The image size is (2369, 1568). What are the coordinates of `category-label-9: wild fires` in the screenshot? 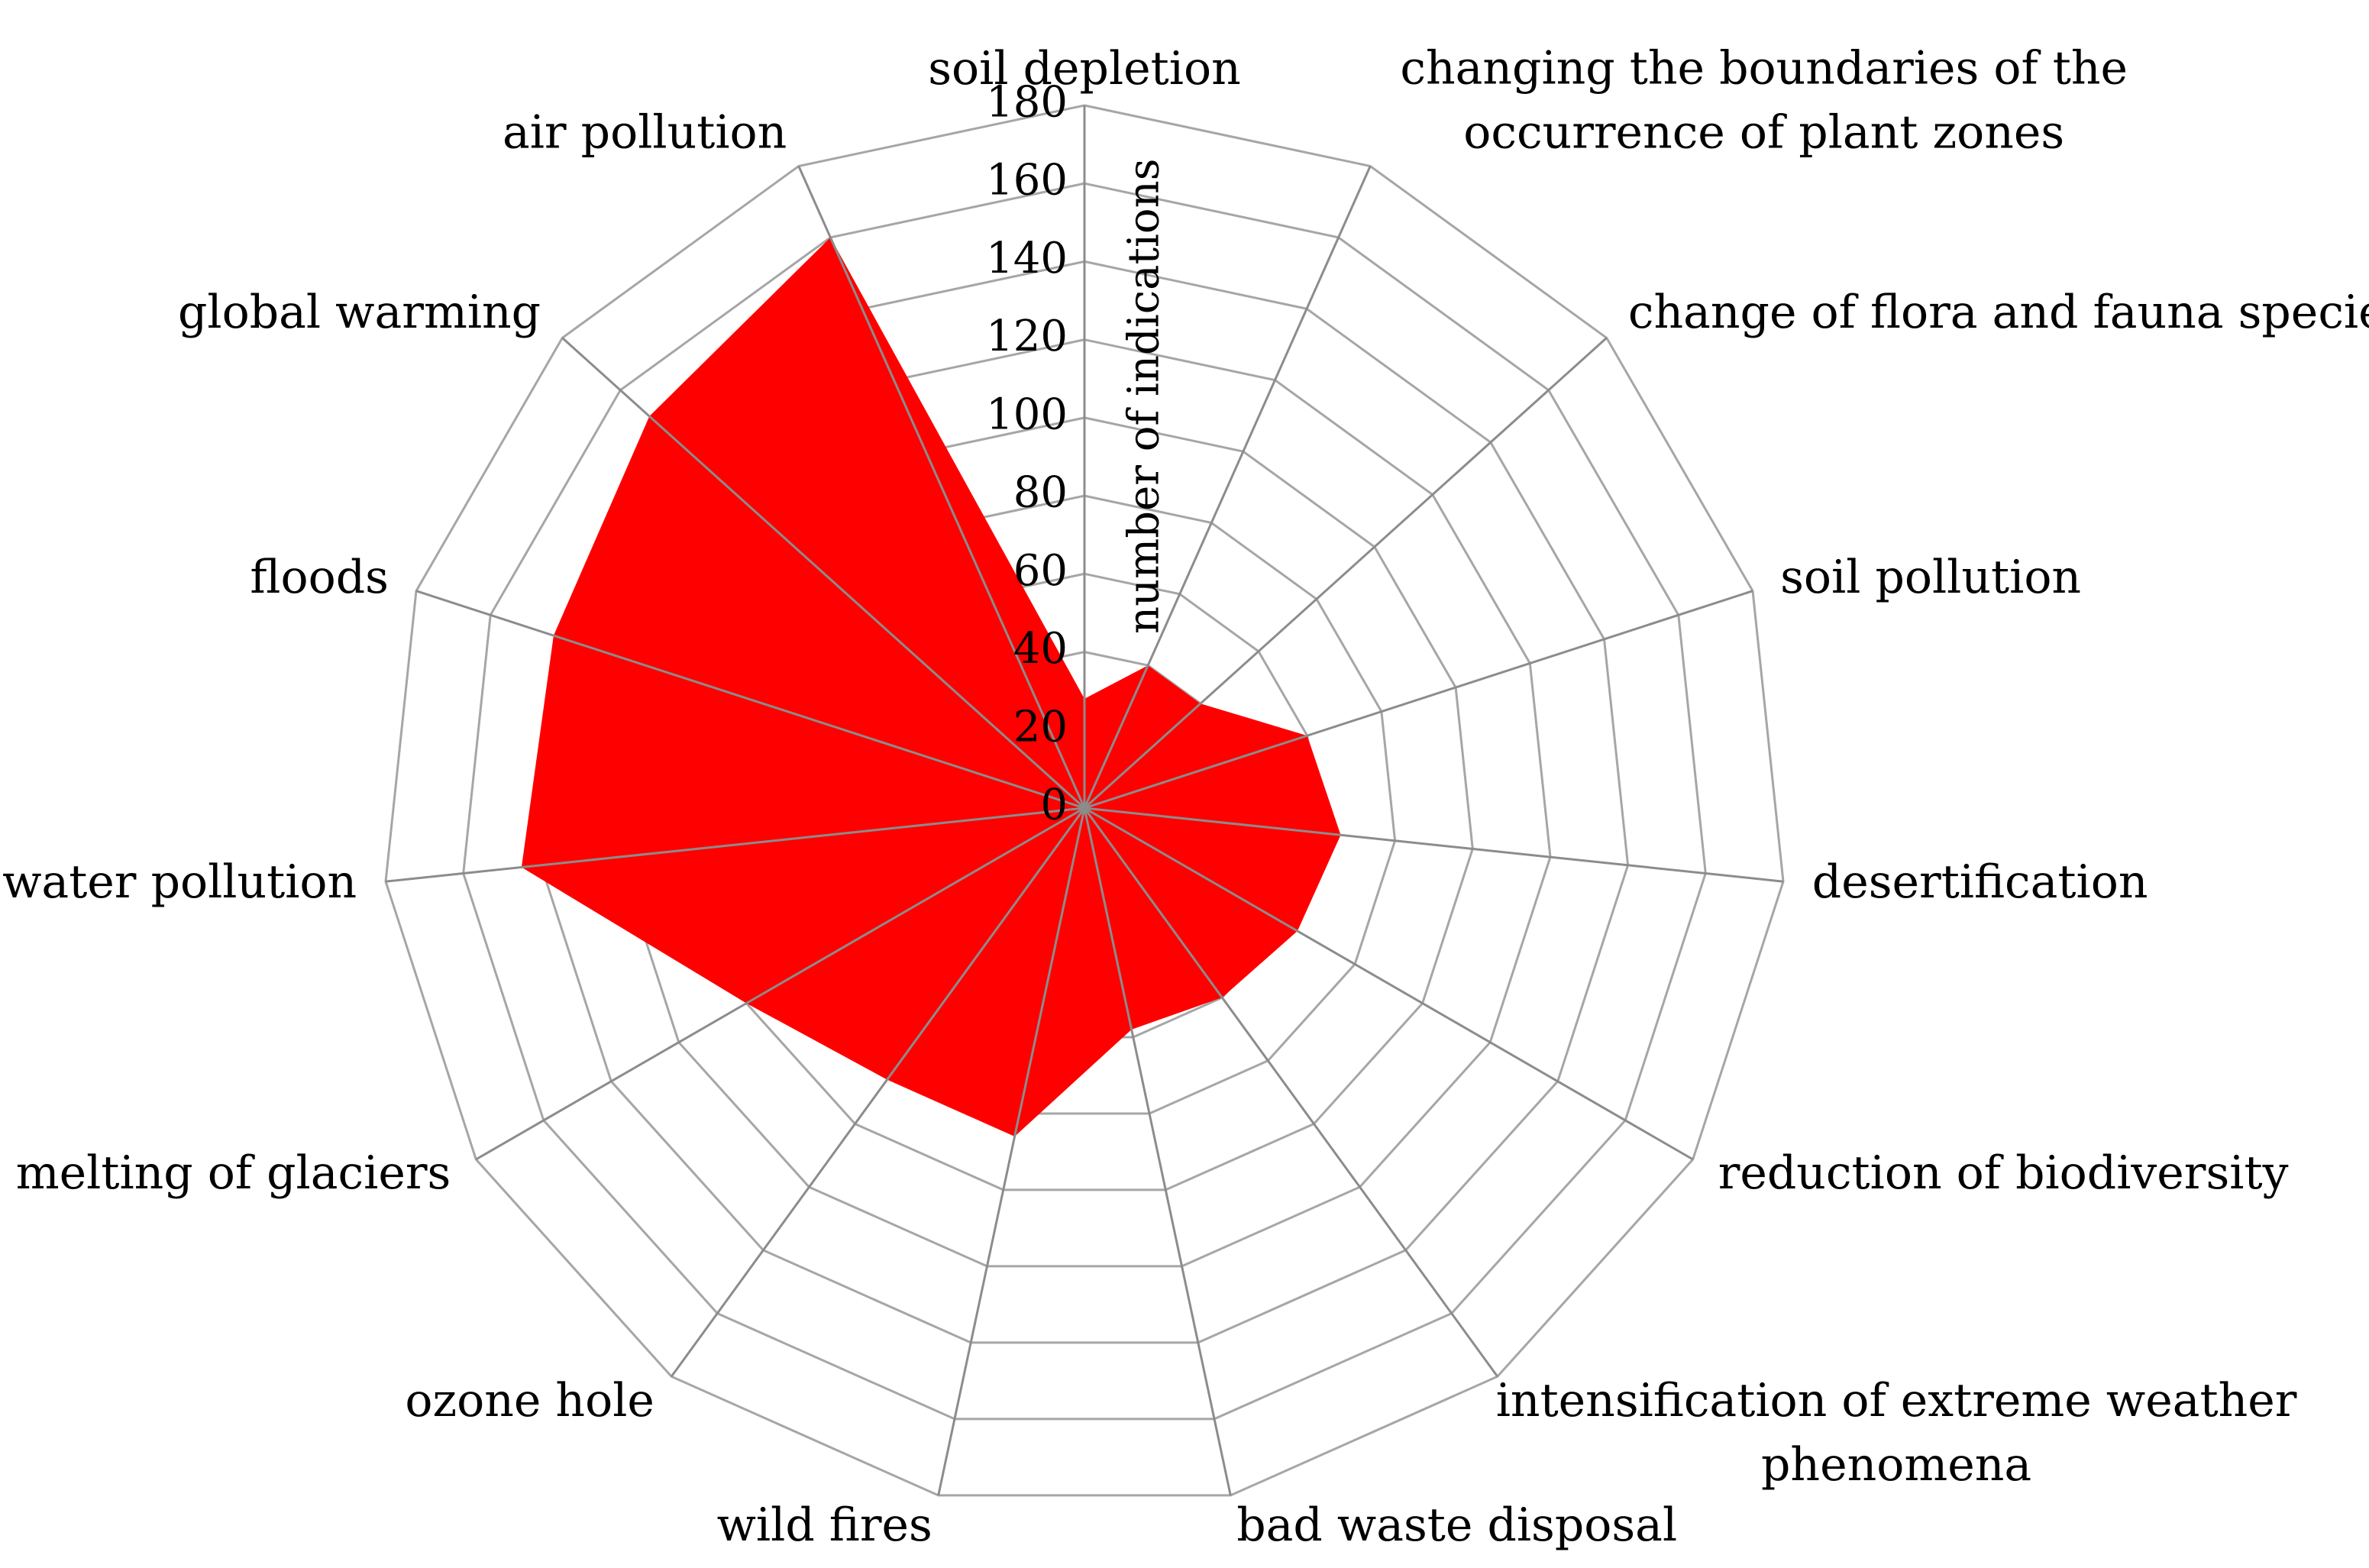 It's located at (824, 1524).